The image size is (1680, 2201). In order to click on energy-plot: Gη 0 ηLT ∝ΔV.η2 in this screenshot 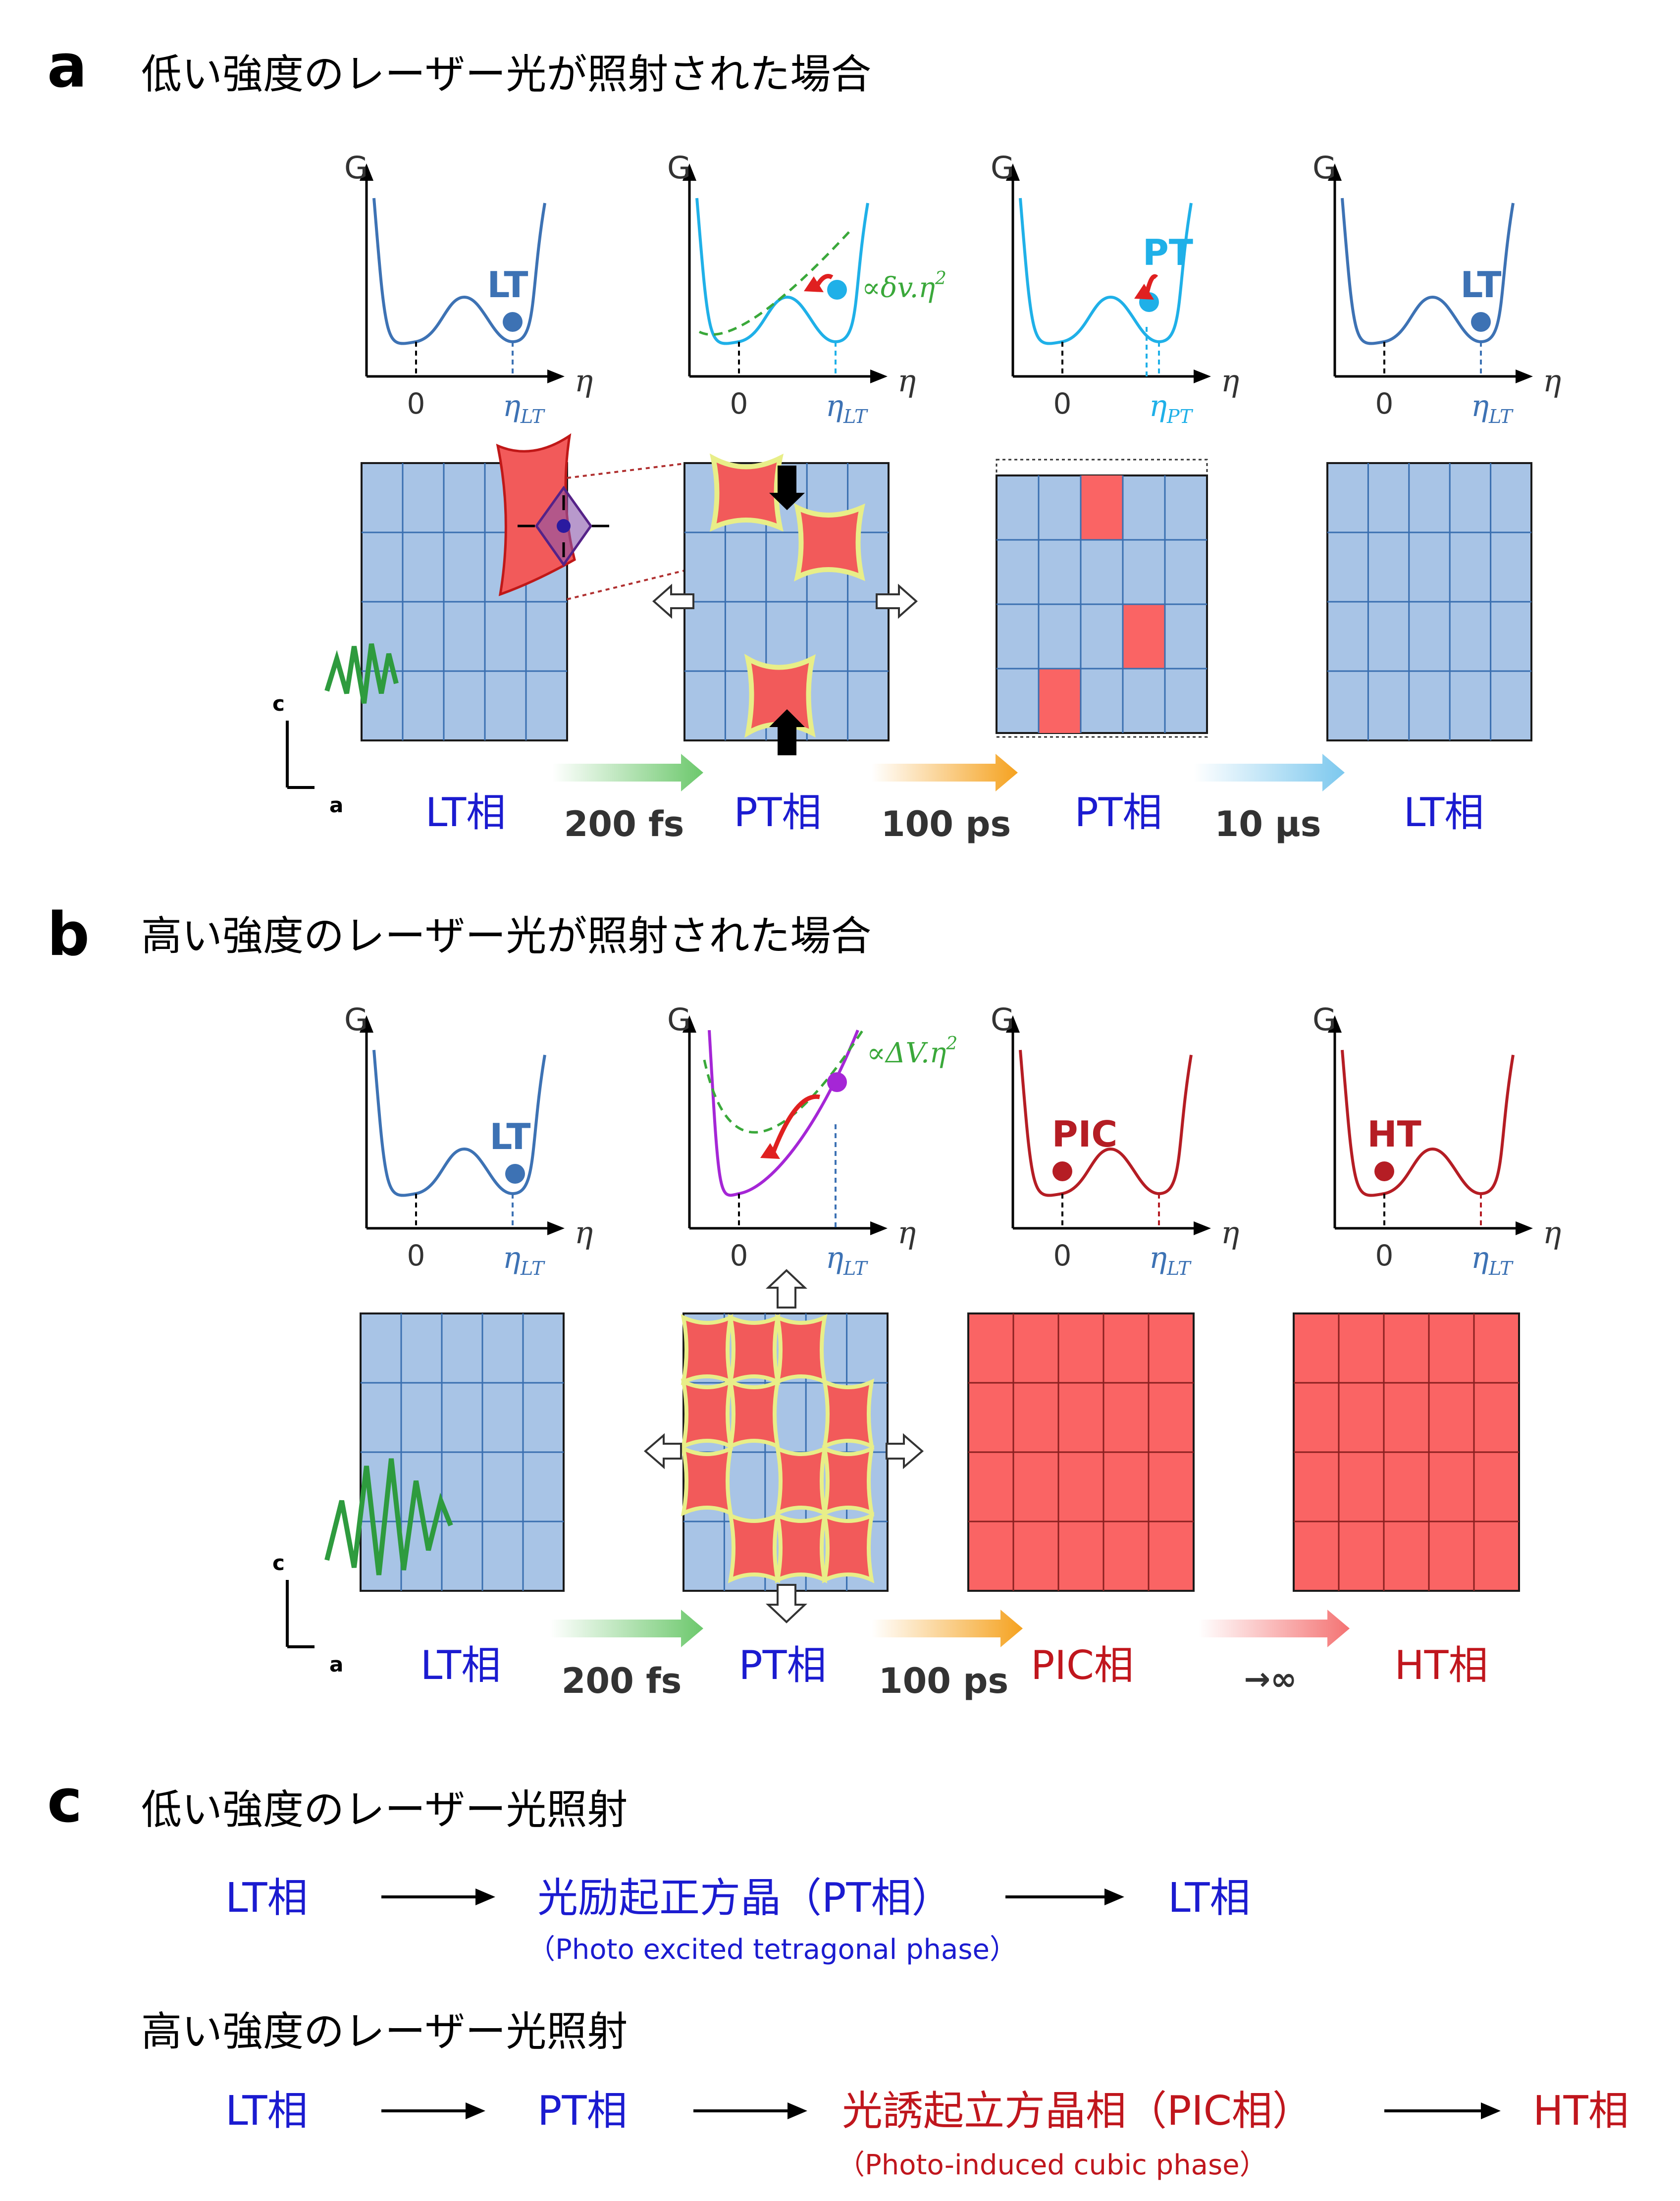, I will do `click(812, 1140)`.